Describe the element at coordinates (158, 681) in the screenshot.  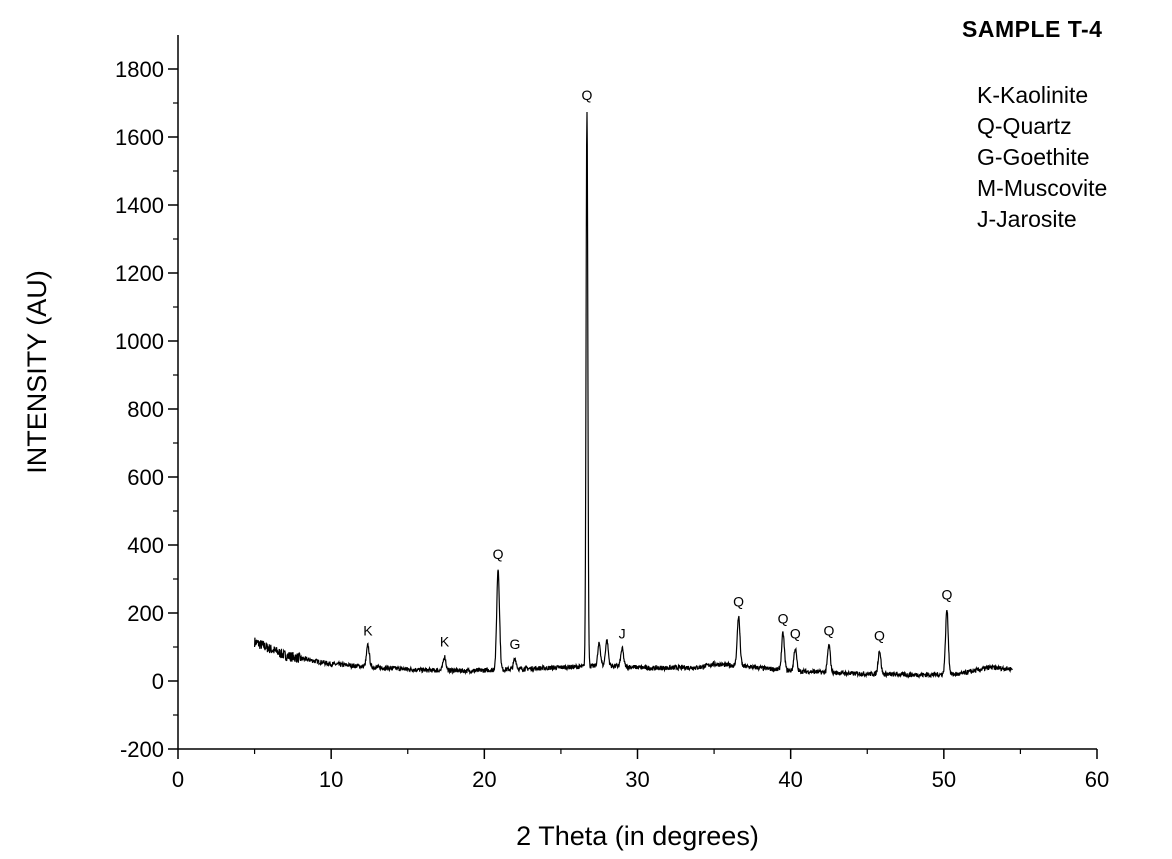
I see `y-tick-label: 0` at that location.